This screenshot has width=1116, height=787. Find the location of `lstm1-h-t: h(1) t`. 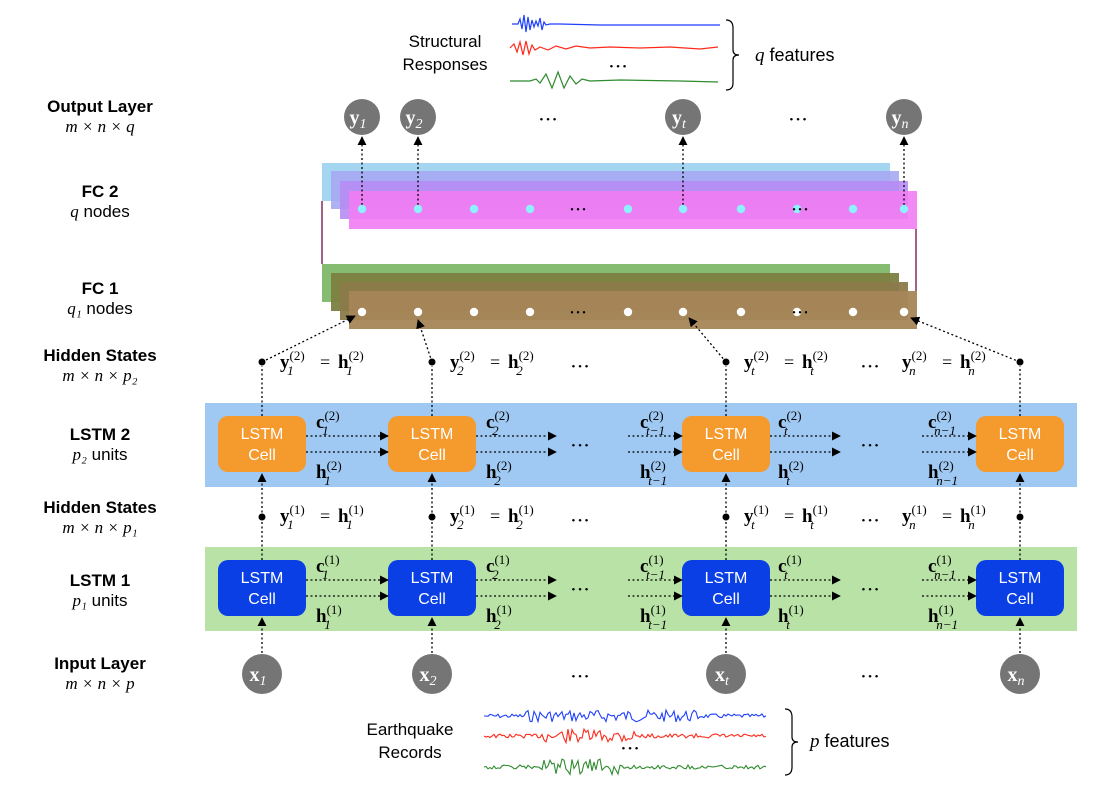

lstm1-h-t: h(1) t is located at coordinates (791, 617).